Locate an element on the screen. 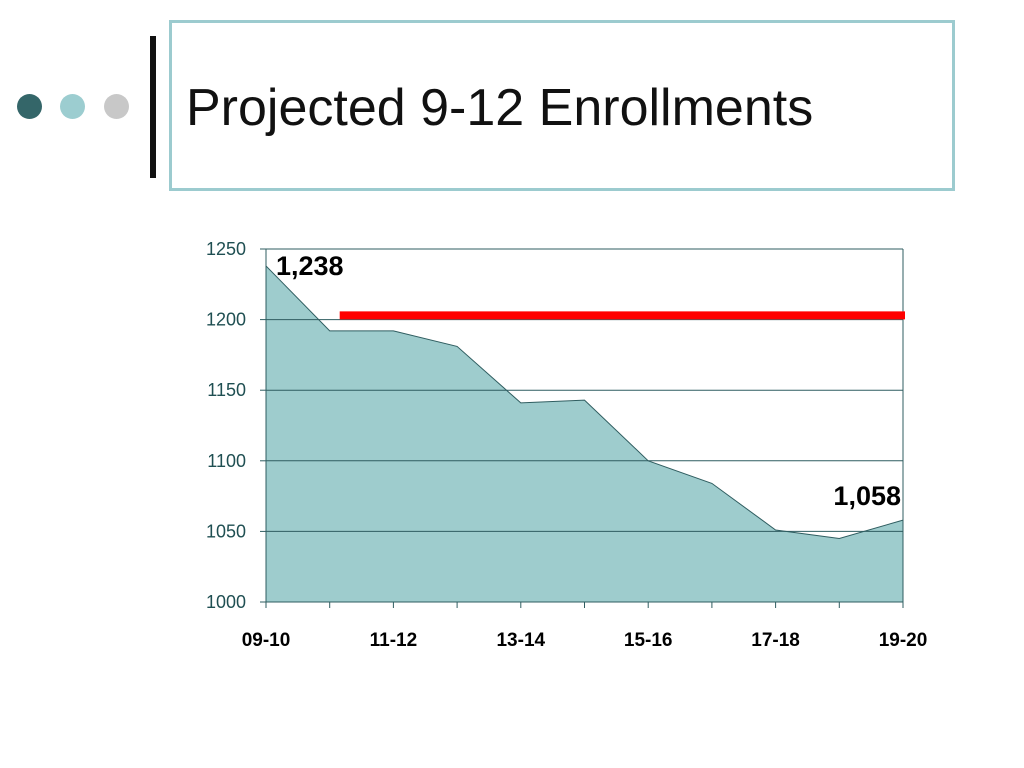  slide-title: Projected 9-12 Enrollments is located at coordinates (500, 108).